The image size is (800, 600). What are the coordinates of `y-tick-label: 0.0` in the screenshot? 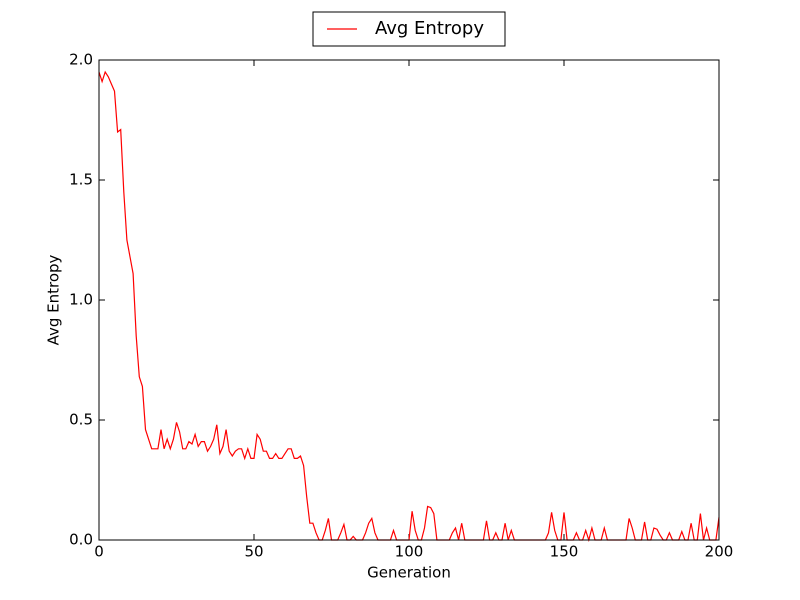 It's located at (81, 540).